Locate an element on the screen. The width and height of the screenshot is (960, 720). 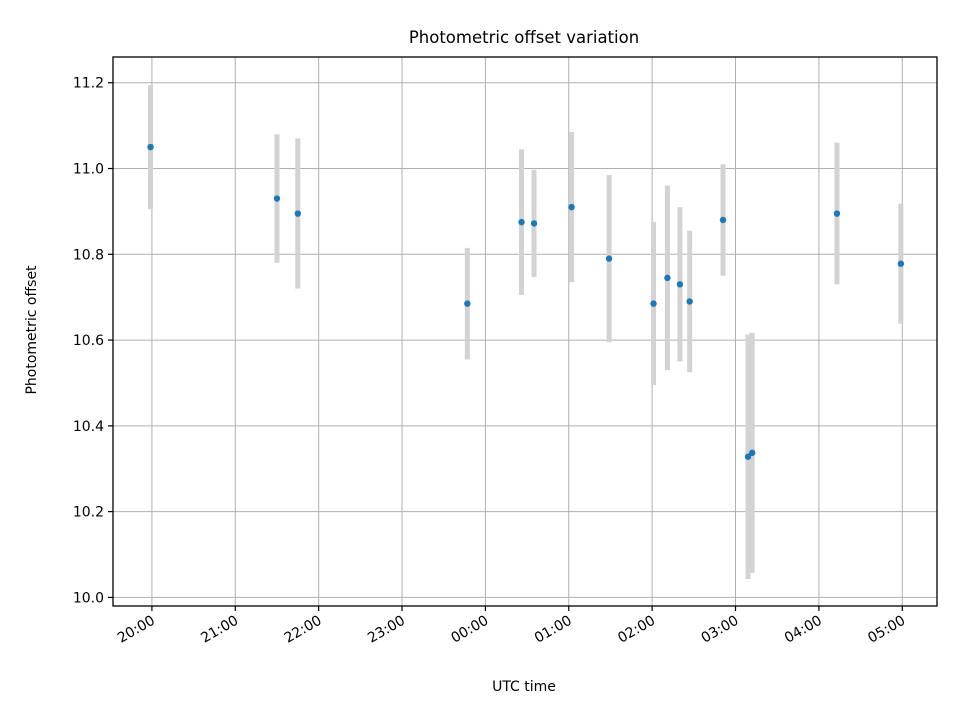
x-tick-label: 20:00 is located at coordinates (136, 630).